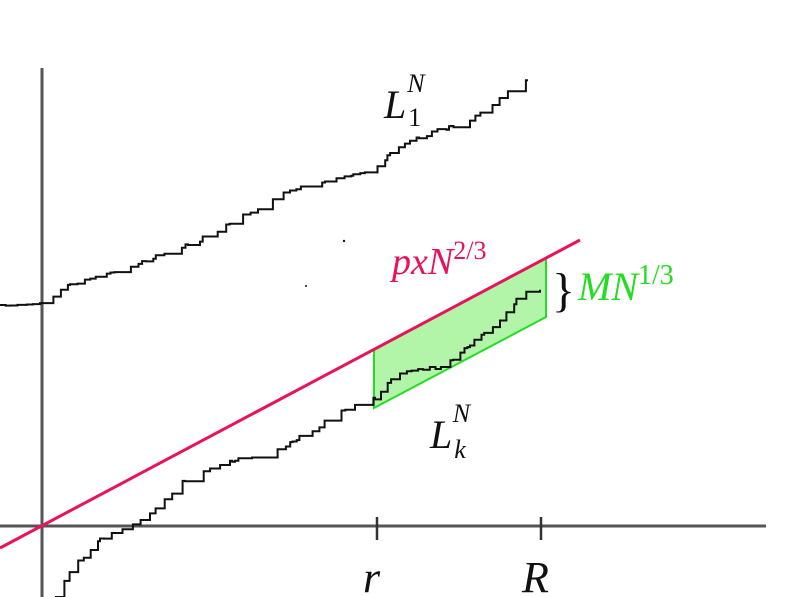 The width and height of the screenshot is (812, 597). Describe the element at coordinates (563, 290) in the screenshot. I see `brace: }` at that location.